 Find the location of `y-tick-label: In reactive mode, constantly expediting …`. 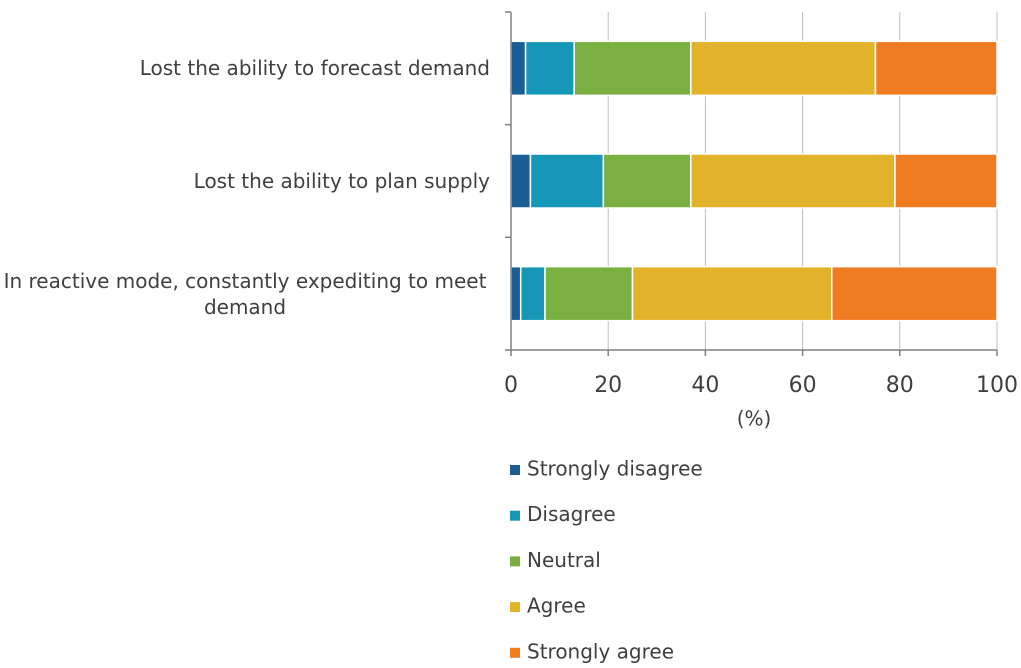

y-tick-label: In reactive mode, constantly expediting … is located at coordinates (245, 293).